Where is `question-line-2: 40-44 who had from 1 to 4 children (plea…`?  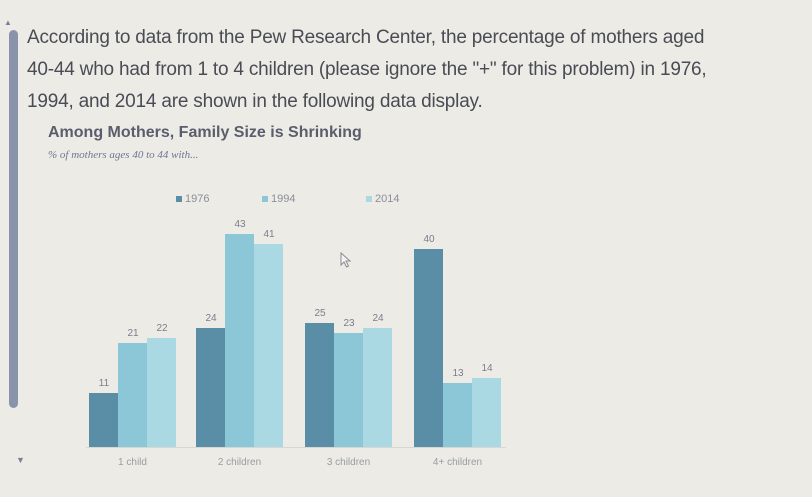 question-line-2: 40-44 who had from 1 to 4 children (plea… is located at coordinates (367, 69).